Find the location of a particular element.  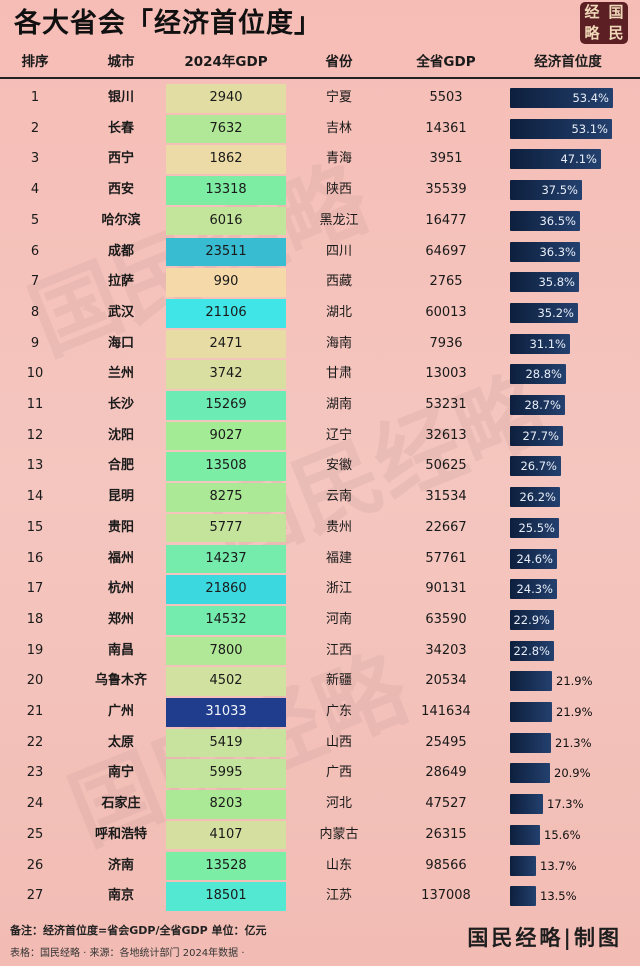

gdp-cell: 9027 is located at coordinates (226, 435).